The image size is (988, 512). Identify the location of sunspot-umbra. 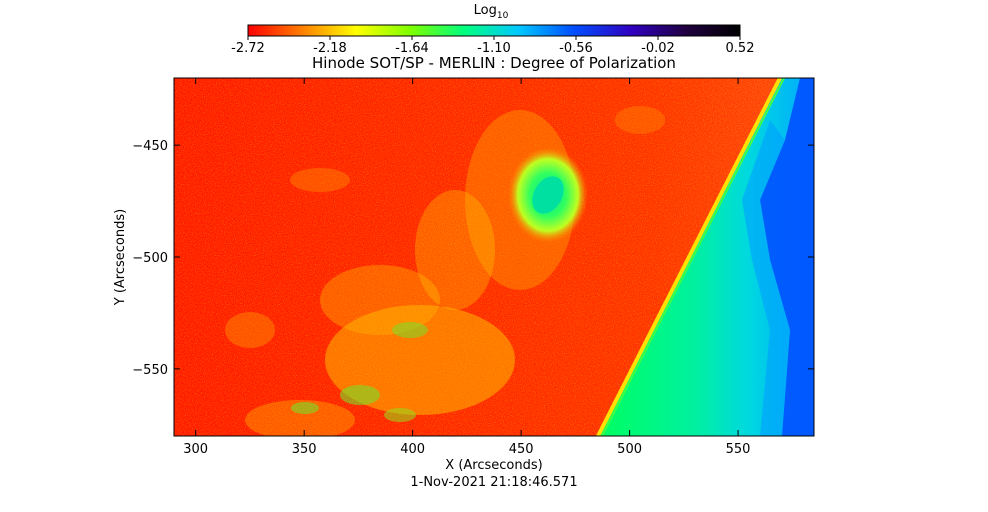
(548, 195).